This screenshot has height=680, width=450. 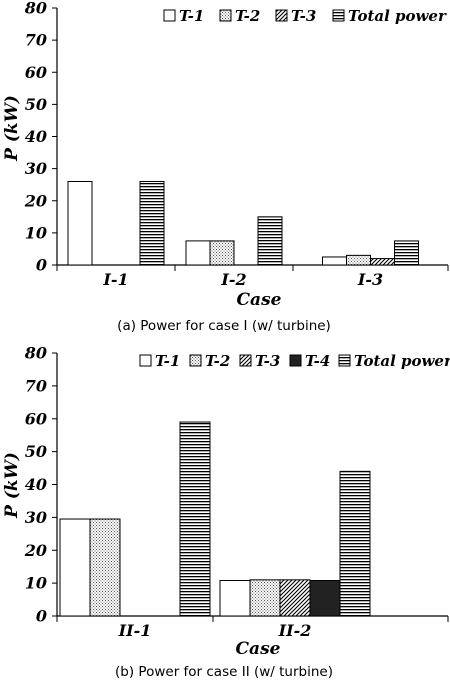 I want to click on x-tick-label: I-1, so click(x=115, y=279).